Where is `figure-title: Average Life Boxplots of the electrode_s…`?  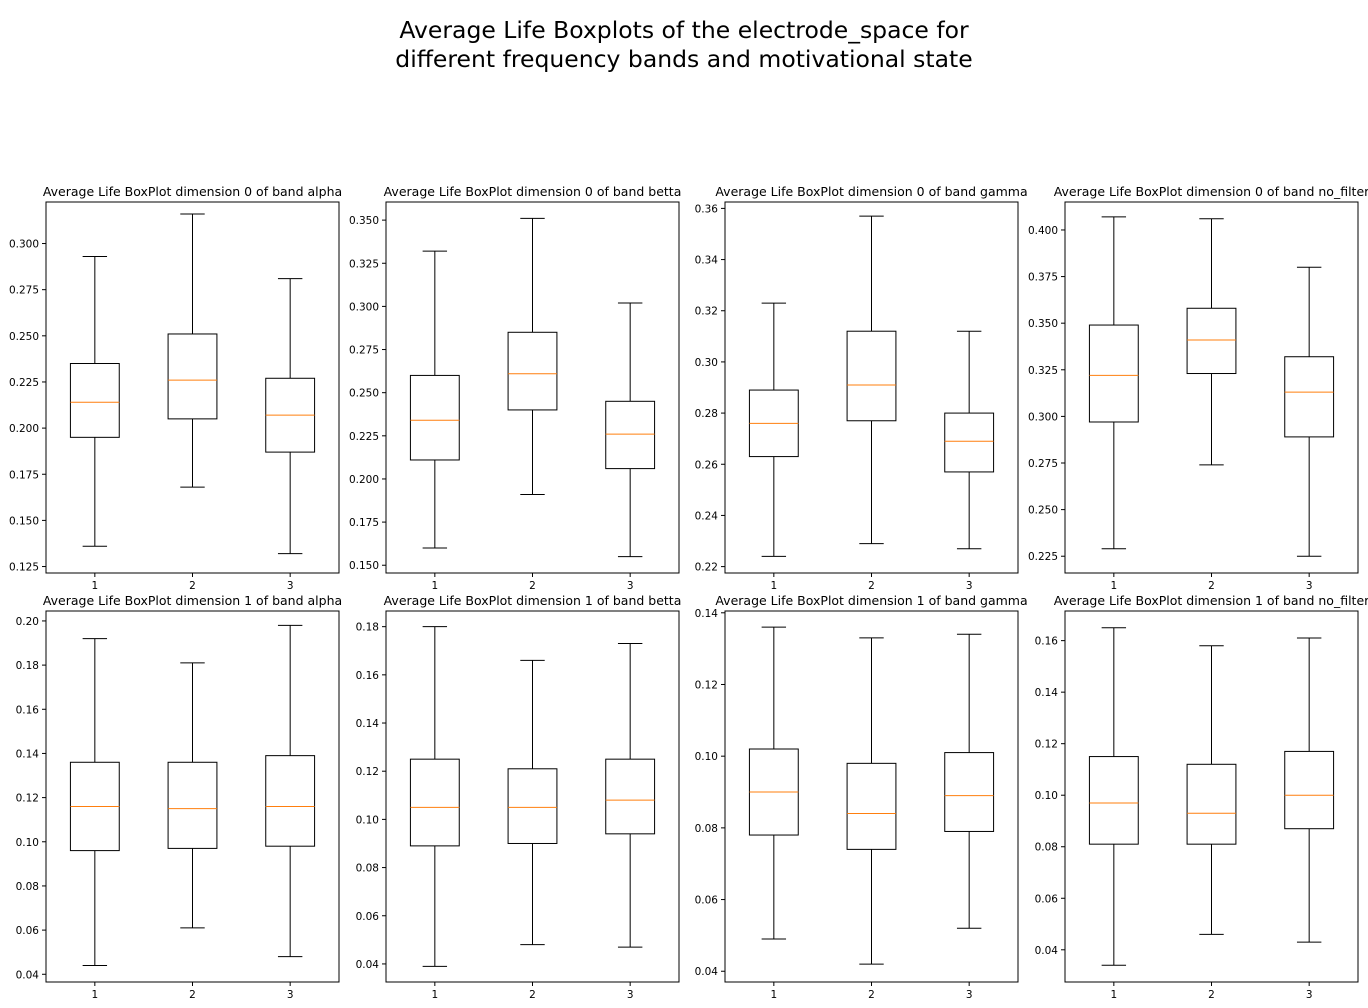
figure-title: Average Life Boxplots of the electrode_s… is located at coordinates (684, 45).